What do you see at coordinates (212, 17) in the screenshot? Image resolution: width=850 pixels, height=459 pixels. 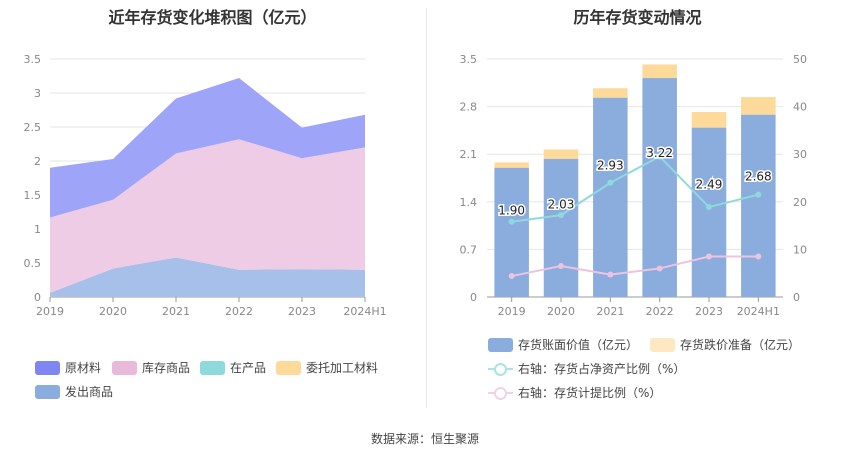 I see `left-chart-title: 近年存货变化堆积图（亿元）` at bounding box center [212, 17].